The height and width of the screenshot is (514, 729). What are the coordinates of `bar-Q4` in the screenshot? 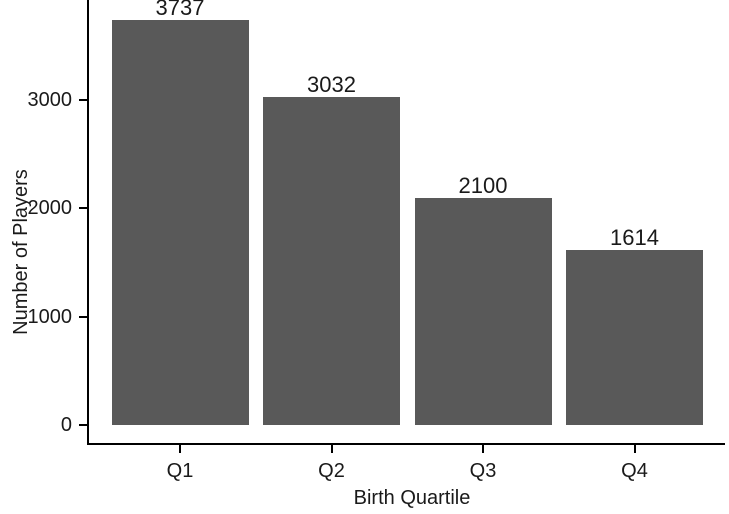 It's located at (634, 337).